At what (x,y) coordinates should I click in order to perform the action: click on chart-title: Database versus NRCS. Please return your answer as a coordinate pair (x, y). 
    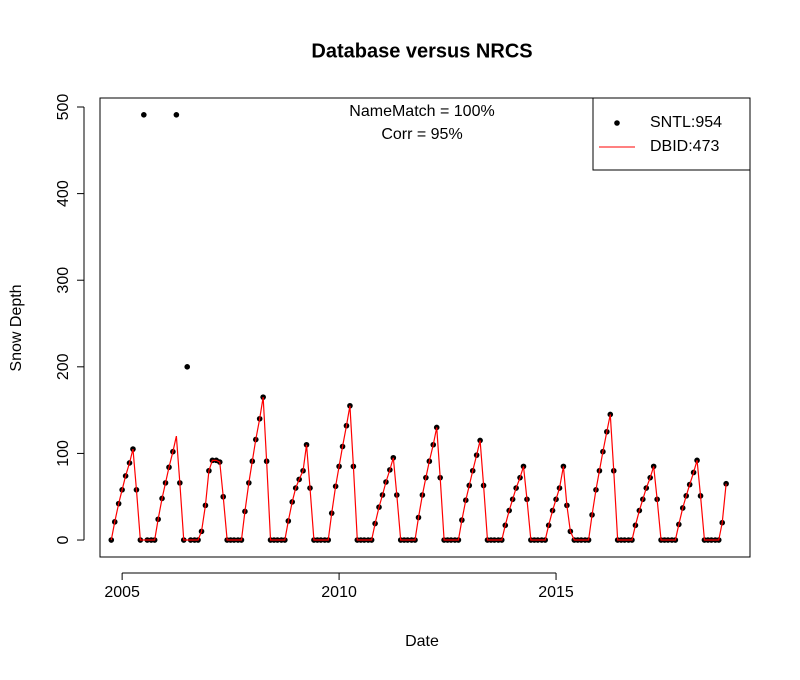
    Looking at the image, I should click on (421, 51).